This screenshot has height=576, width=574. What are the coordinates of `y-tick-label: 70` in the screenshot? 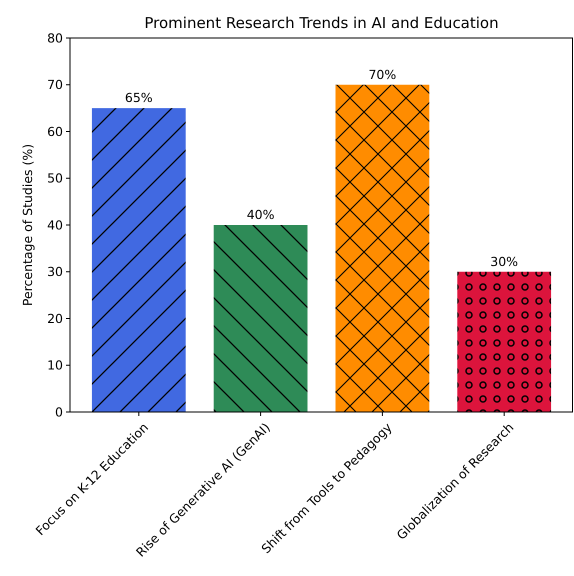 It's located at (55, 84).